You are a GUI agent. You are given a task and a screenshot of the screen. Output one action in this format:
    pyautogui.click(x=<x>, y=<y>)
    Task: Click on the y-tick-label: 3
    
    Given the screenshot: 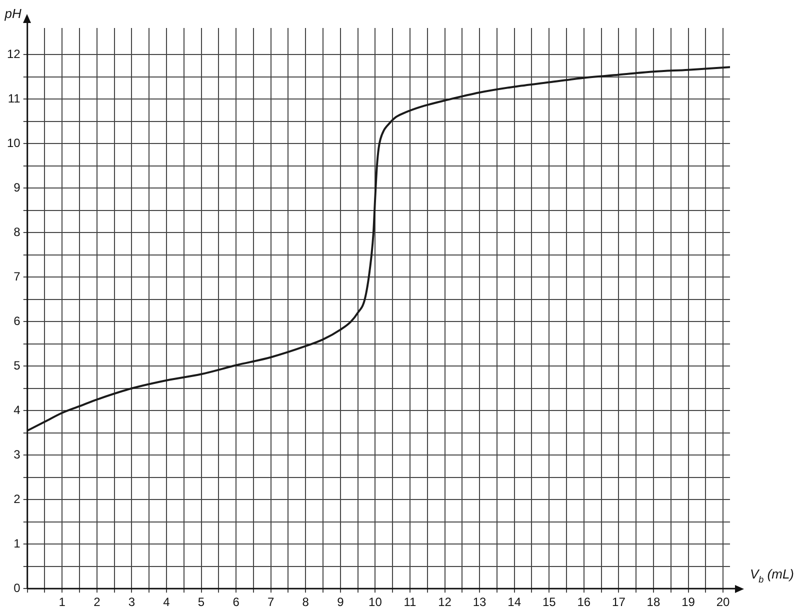 What is the action you would take?
    pyautogui.click(x=17, y=454)
    